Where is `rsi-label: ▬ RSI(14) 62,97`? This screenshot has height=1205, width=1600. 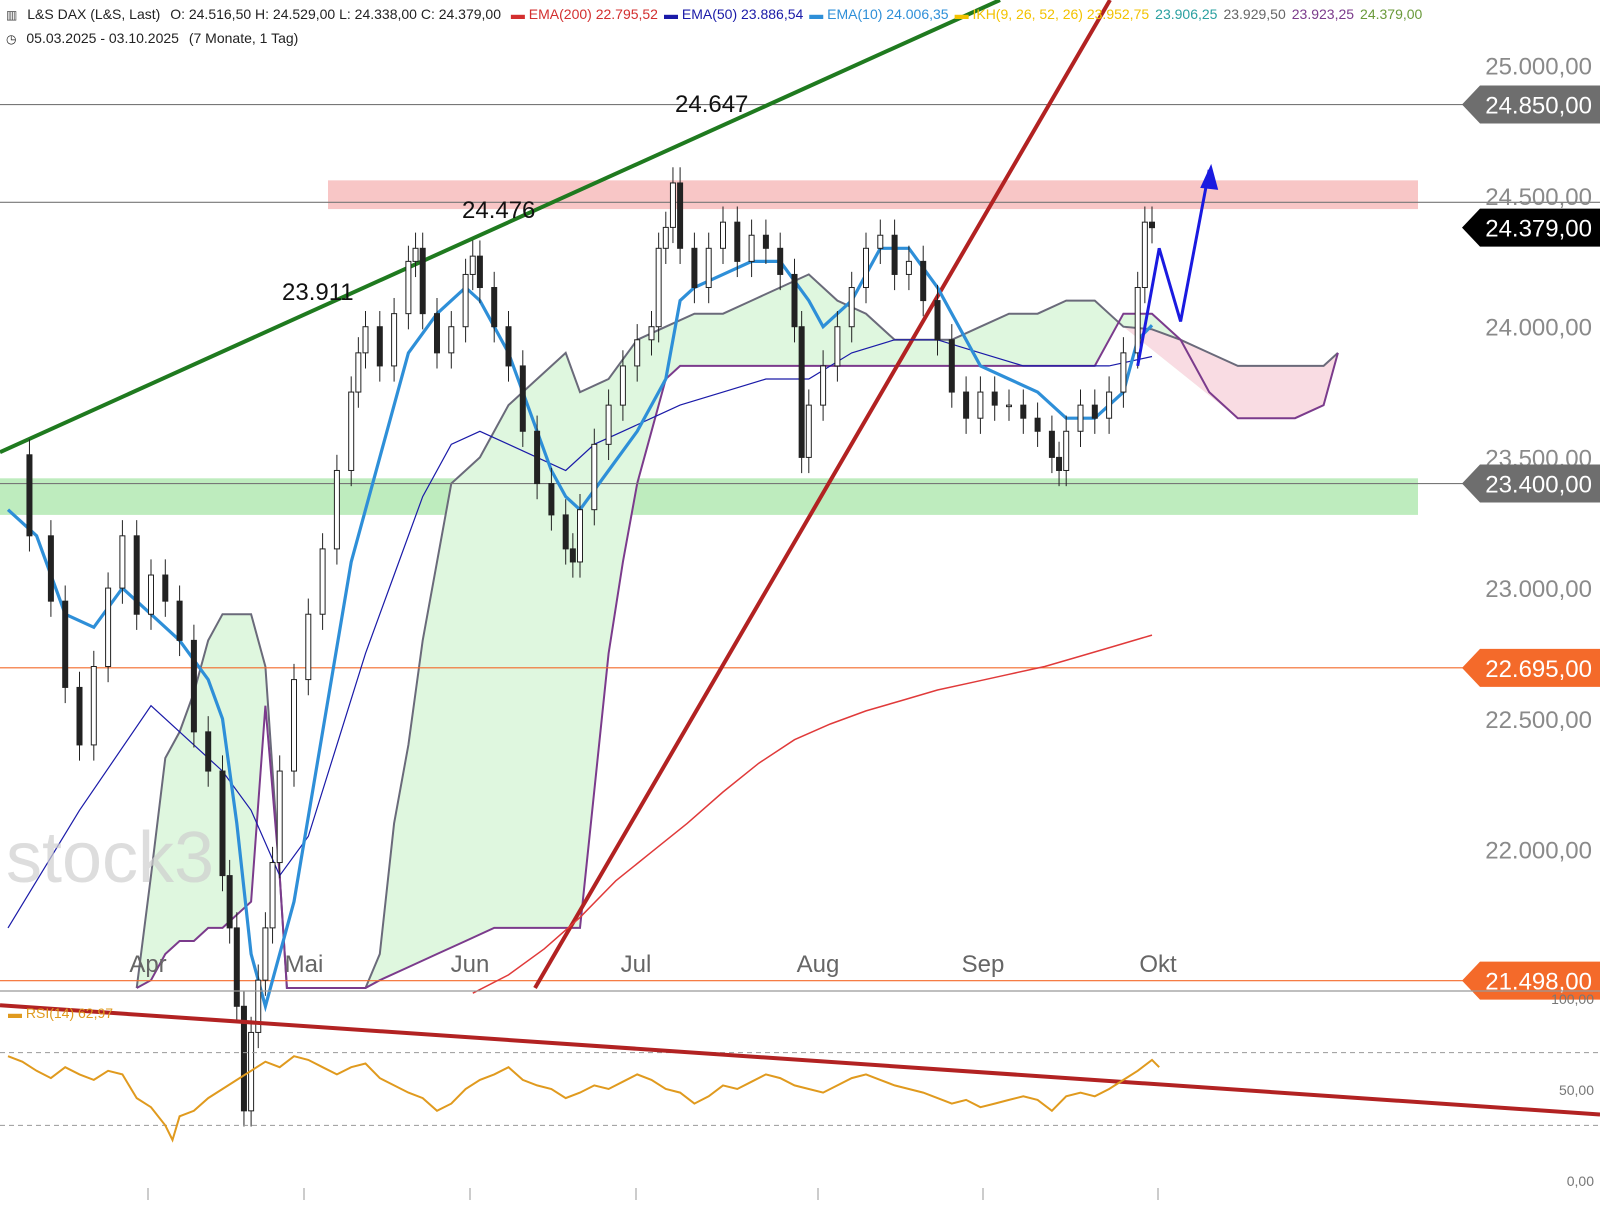
rsi-label: ▬ RSI(14) 62,97 is located at coordinates (60, 1013).